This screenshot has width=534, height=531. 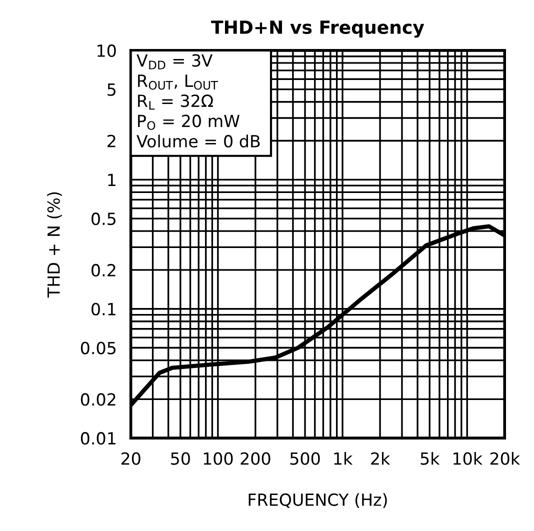 I want to click on x-tick-label: 20k, so click(x=505, y=458).